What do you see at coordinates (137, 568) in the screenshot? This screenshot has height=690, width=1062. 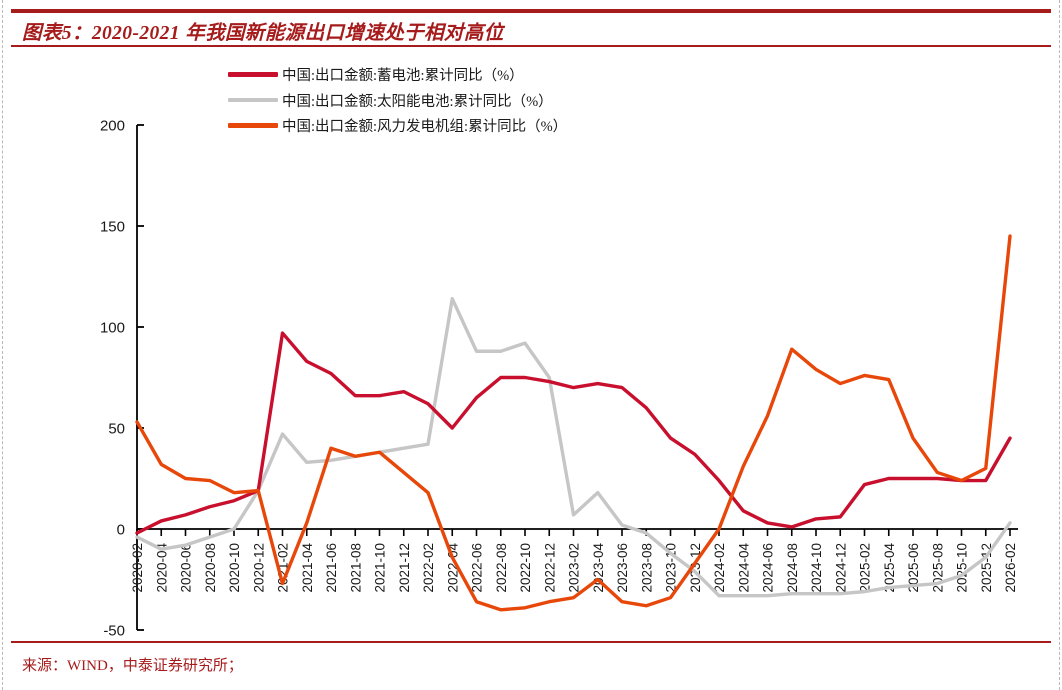 I see `x-tick-label: 2020-02` at bounding box center [137, 568].